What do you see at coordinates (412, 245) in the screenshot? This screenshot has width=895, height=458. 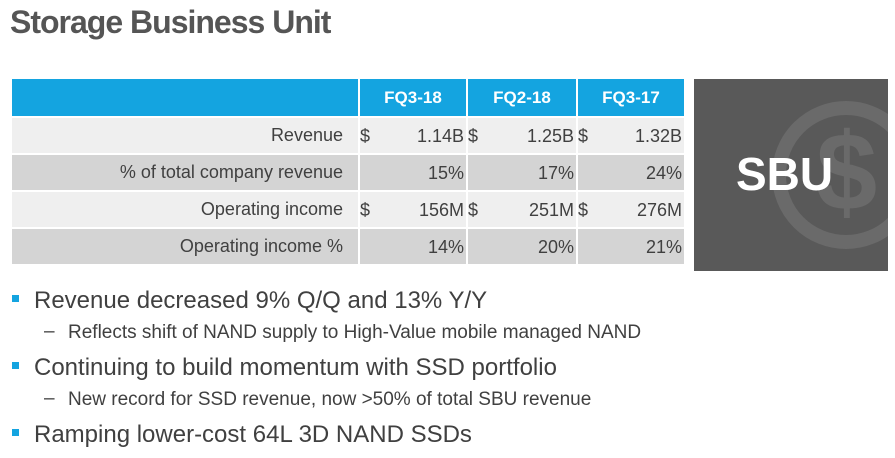 I see `table-cell: 14%` at bounding box center [412, 245].